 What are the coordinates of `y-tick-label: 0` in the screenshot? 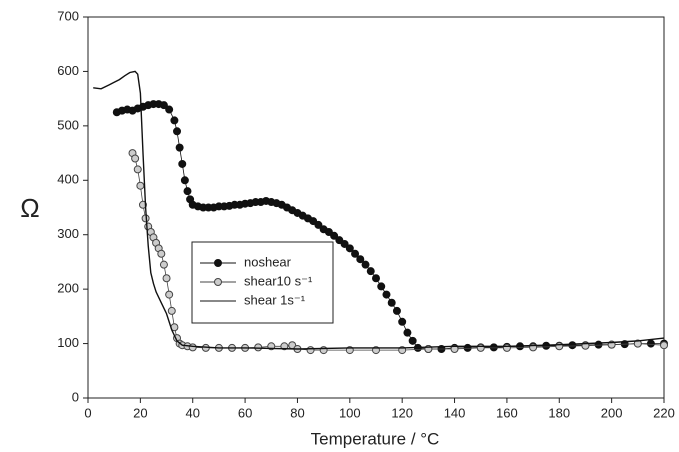 It's located at (75, 396).